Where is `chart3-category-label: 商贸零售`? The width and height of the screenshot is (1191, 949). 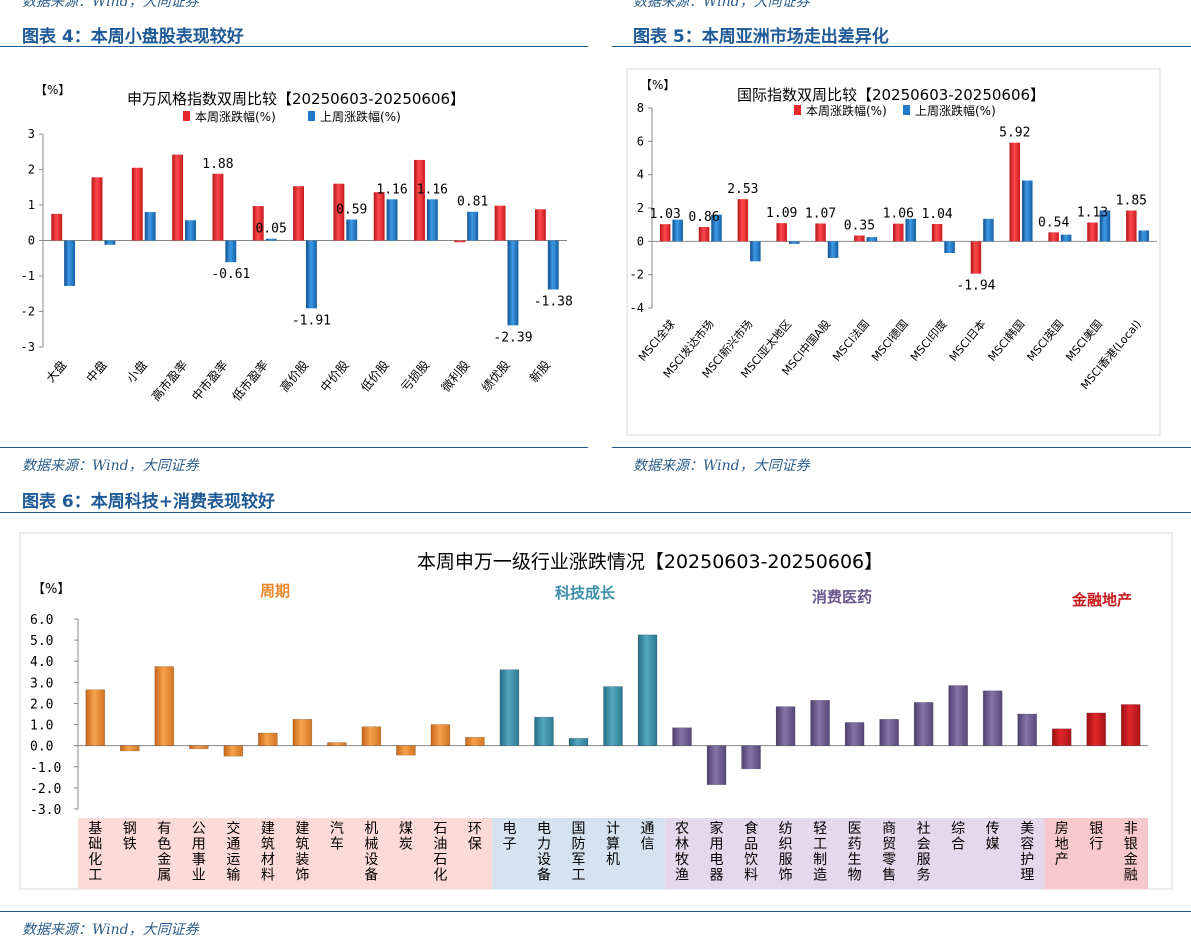 chart3-category-label: 商贸零售 is located at coordinates (889, 852).